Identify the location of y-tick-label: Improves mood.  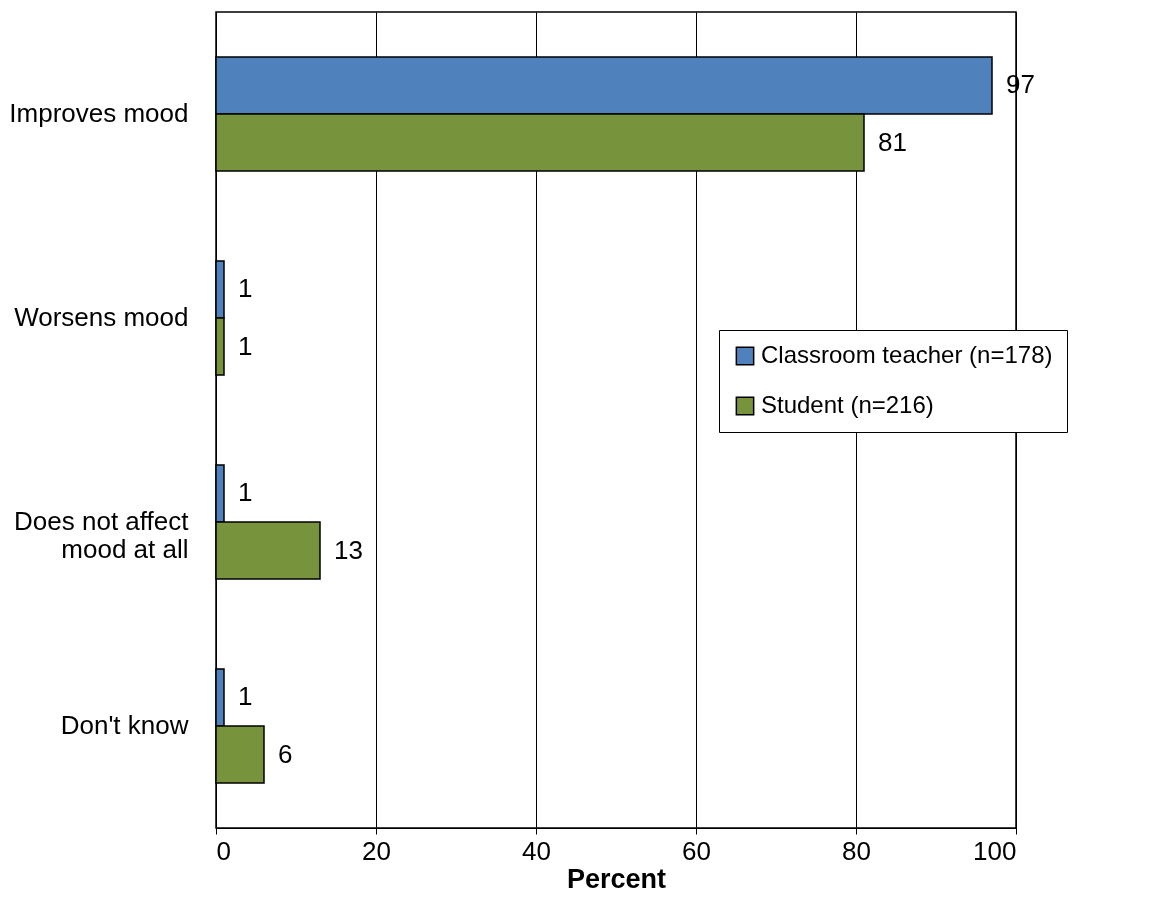
(99, 113).